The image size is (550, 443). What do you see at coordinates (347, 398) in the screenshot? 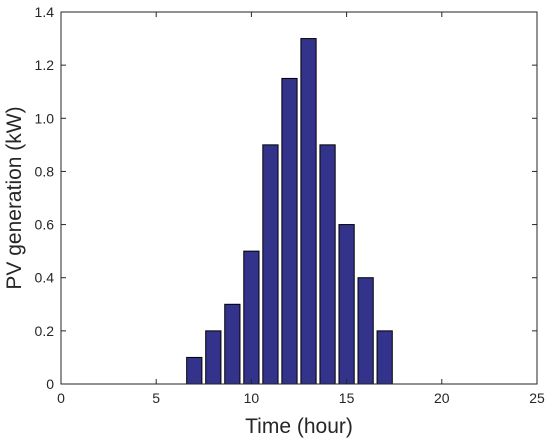
I see `x-tick-label: 15` at bounding box center [347, 398].